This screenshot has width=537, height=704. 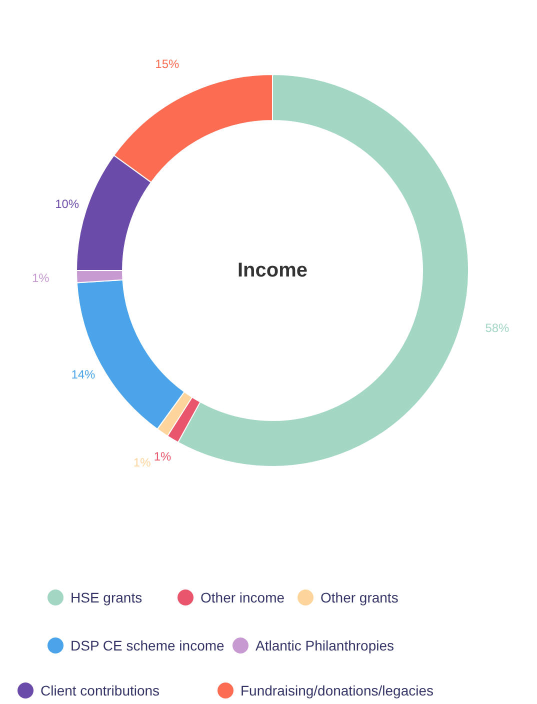 I want to click on legend-label: DSP CE scheme income, so click(x=147, y=646).